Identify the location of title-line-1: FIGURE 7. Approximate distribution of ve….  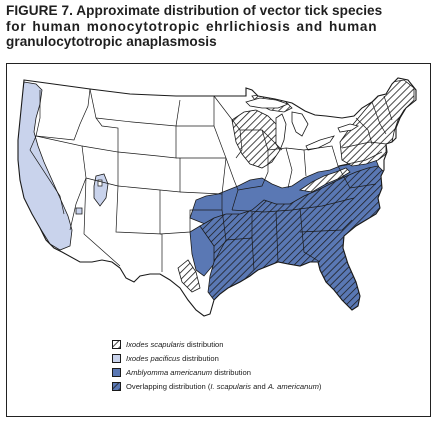
(194, 10).